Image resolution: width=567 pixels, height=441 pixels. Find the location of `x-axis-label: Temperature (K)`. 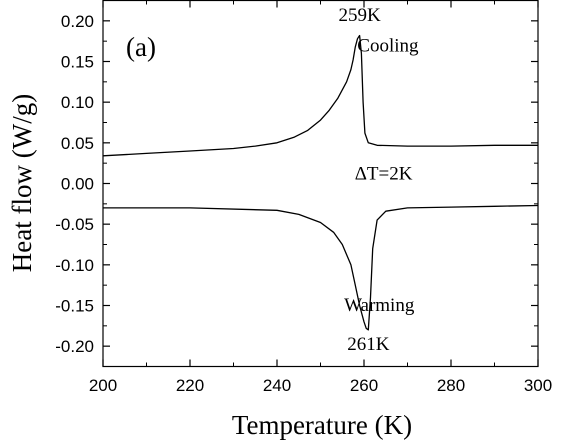

x-axis-label: Temperature (K) is located at coordinates (322, 425).